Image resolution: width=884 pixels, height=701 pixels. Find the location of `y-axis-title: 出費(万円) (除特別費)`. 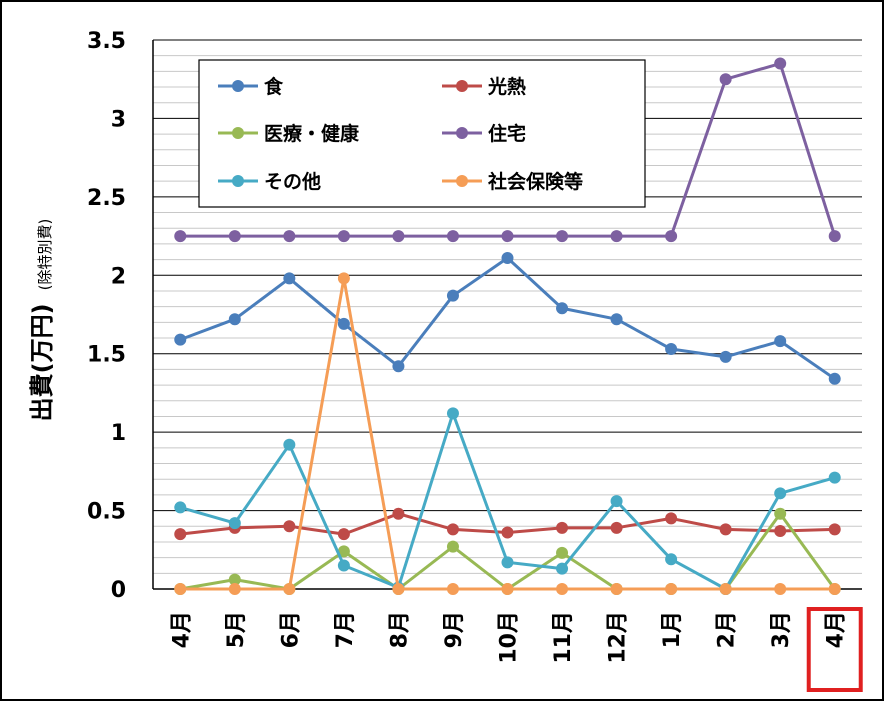

y-axis-title: 出費(万円) (除特別費) is located at coordinates (42, 320).